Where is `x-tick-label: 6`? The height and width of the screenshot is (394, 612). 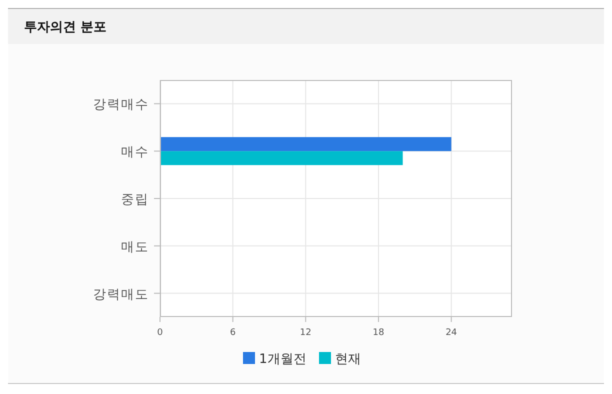 x-tick-label: 6 is located at coordinates (233, 333).